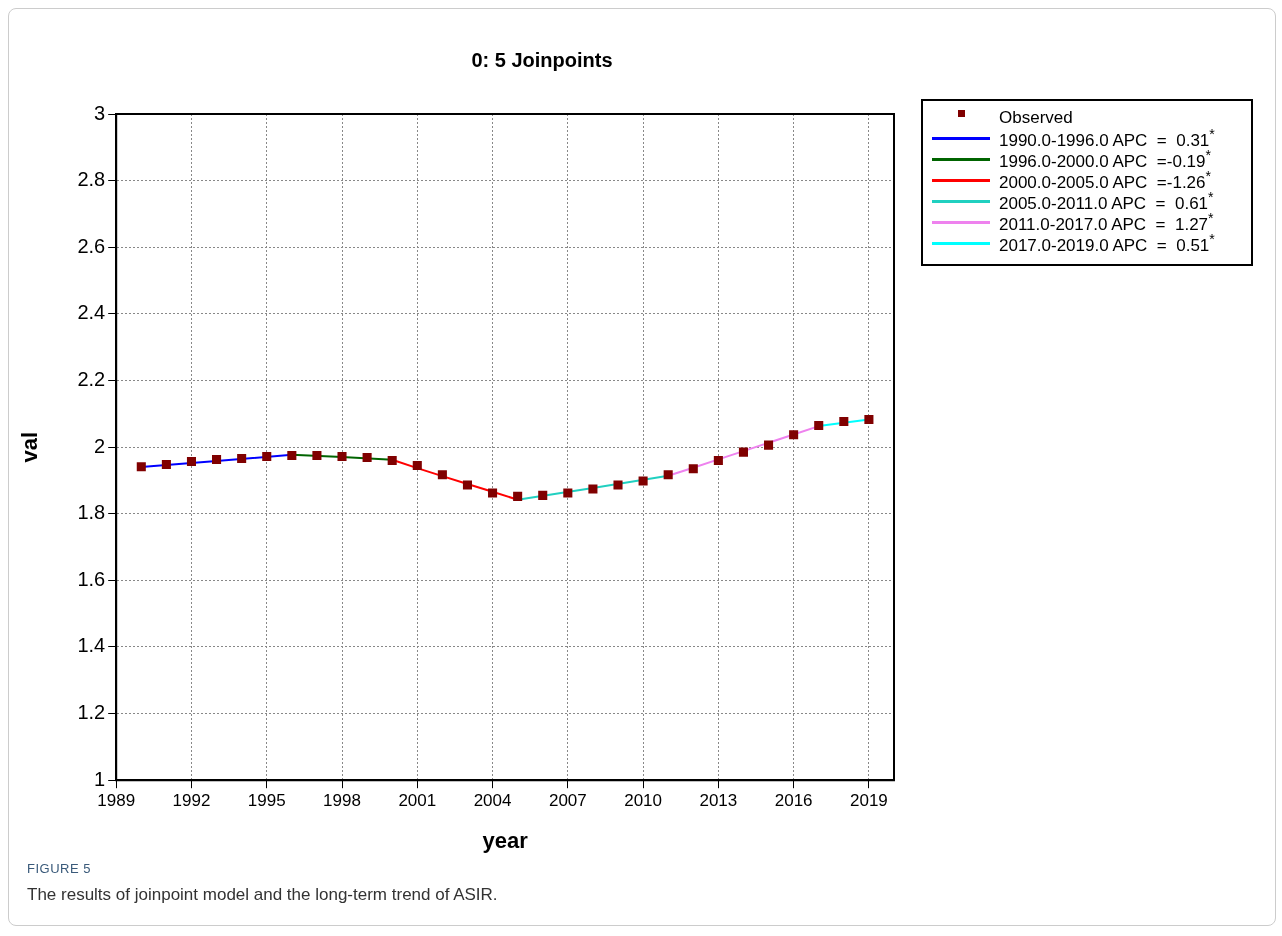  I want to click on legend-label: 2017.0-2019.0 APC = 0.51$^{*}$, so click(1107, 243).